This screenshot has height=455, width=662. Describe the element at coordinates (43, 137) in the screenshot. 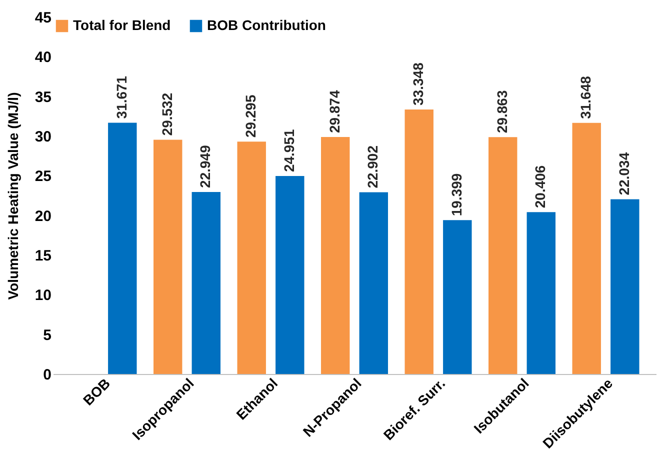

I see `y-tick-label: 30` at that location.